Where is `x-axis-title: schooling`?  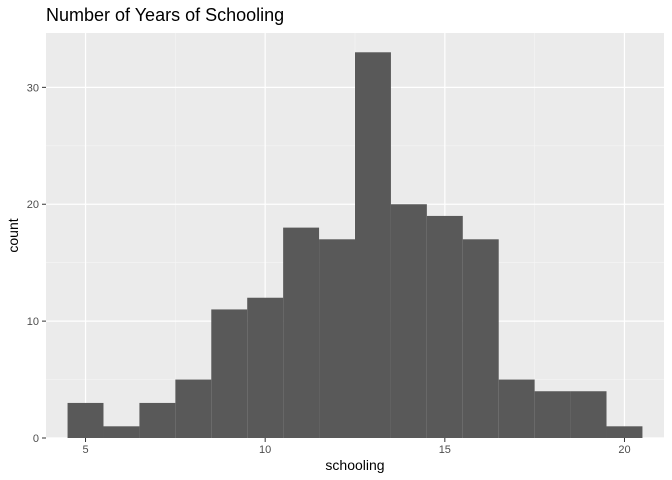 x-axis-title: schooling is located at coordinates (354, 465).